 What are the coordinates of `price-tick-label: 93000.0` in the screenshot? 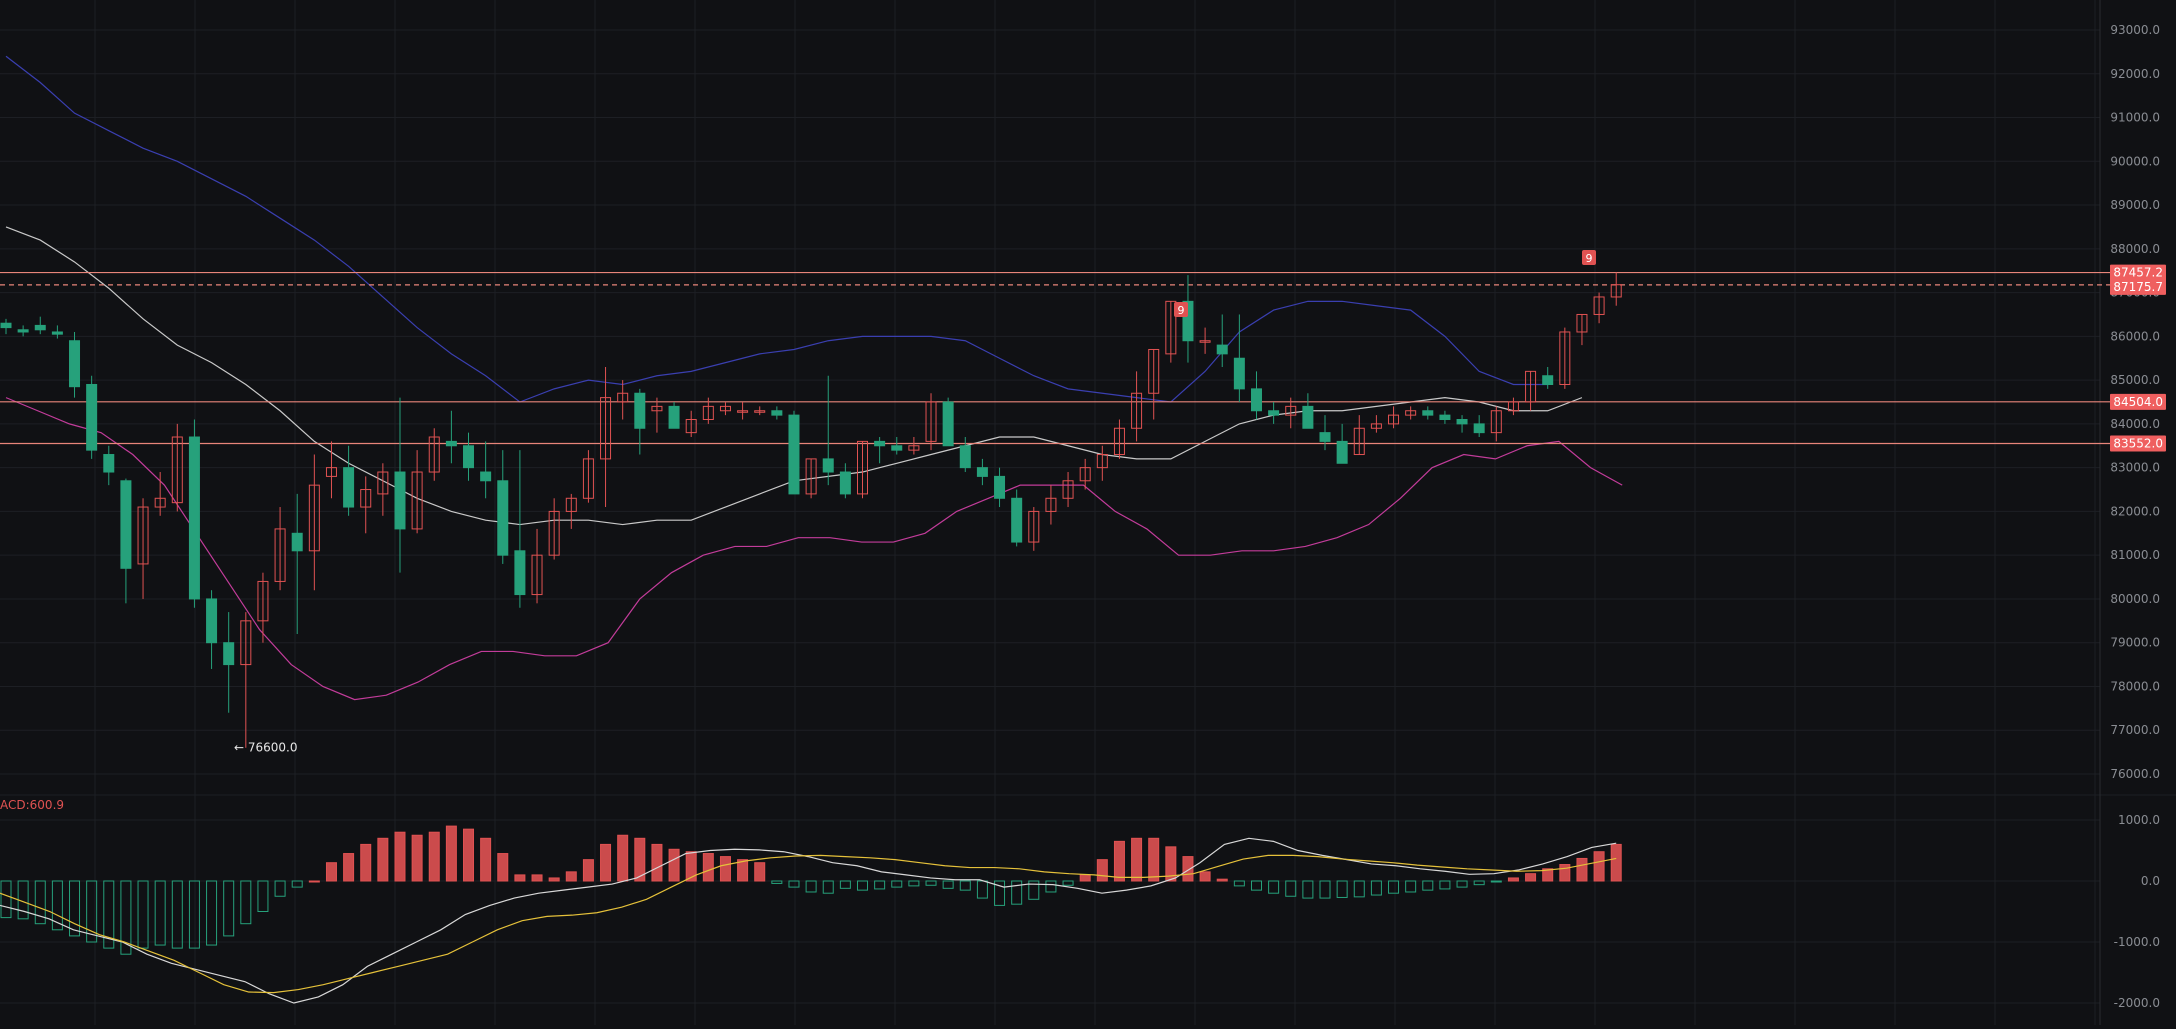 It's located at (2135, 30).